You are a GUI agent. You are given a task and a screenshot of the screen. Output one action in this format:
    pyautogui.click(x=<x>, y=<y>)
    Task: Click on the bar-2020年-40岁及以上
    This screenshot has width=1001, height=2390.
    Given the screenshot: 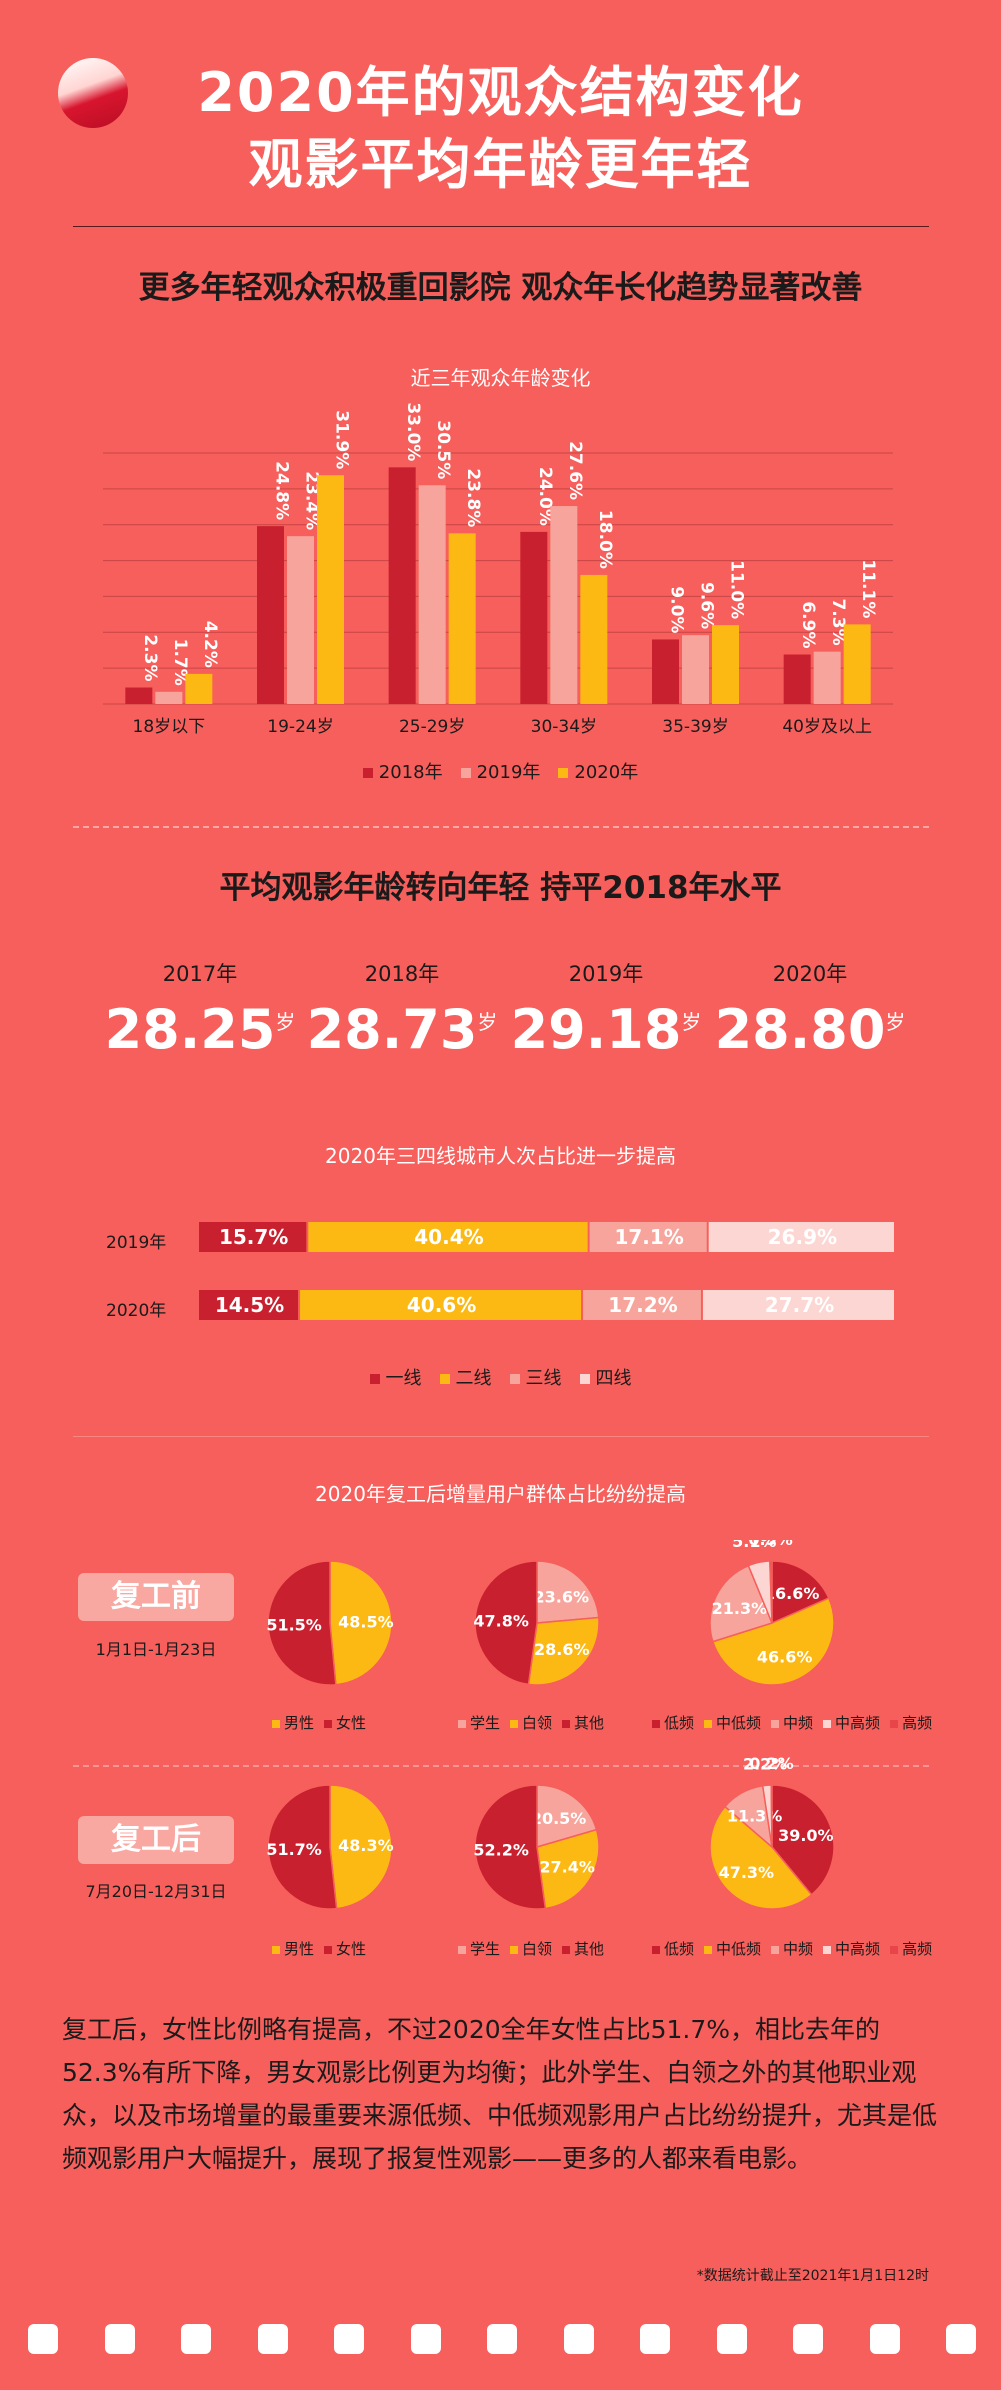 What is the action you would take?
    pyautogui.click(x=857, y=664)
    